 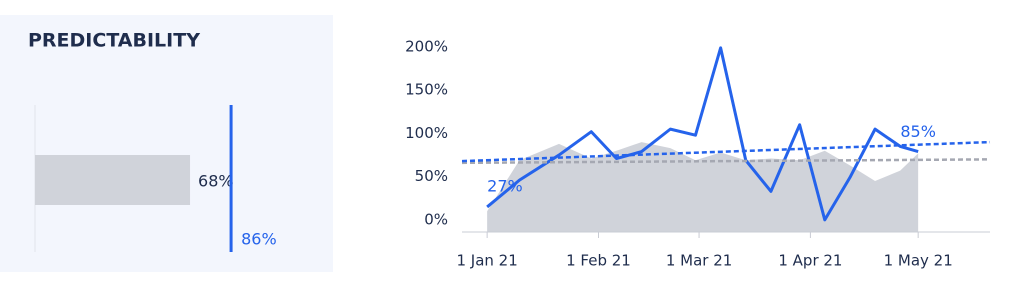 I want to click on target-label: 86%, so click(x=259, y=239).